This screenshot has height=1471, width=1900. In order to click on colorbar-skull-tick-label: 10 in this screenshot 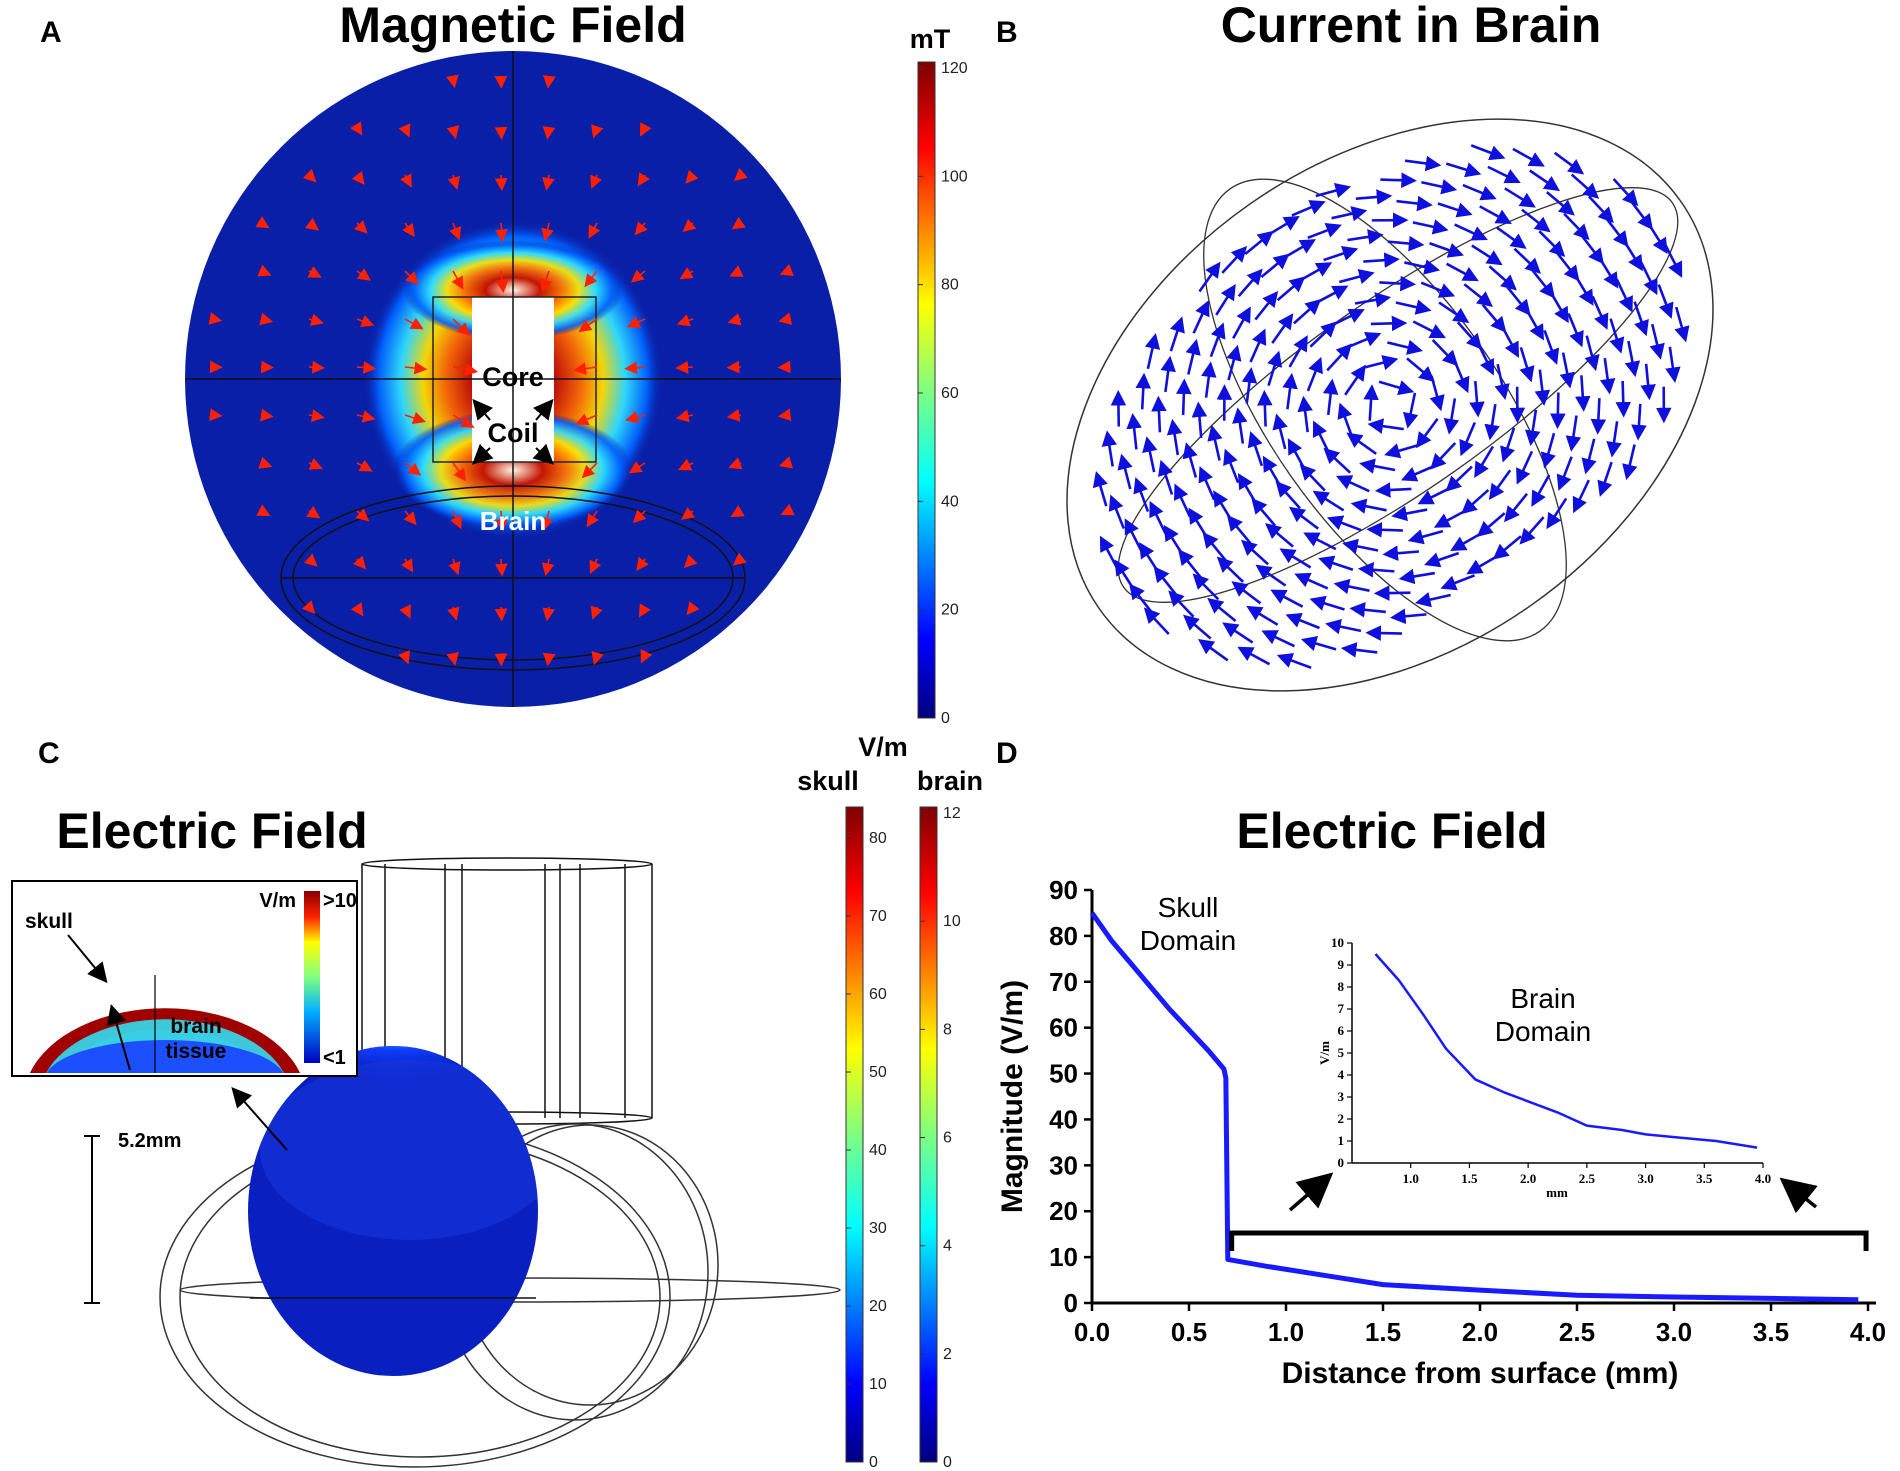, I will do `click(878, 1384)`.